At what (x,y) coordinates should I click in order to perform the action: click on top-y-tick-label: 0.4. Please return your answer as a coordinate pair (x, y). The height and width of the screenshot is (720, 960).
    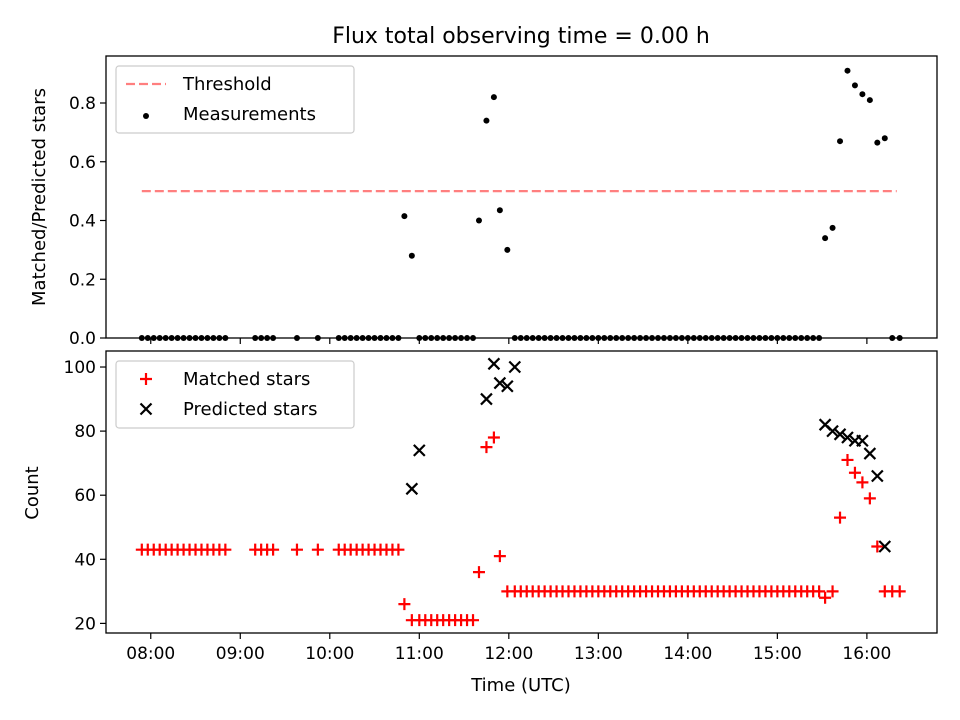
    Looking at the image, I should click on (82, 222).